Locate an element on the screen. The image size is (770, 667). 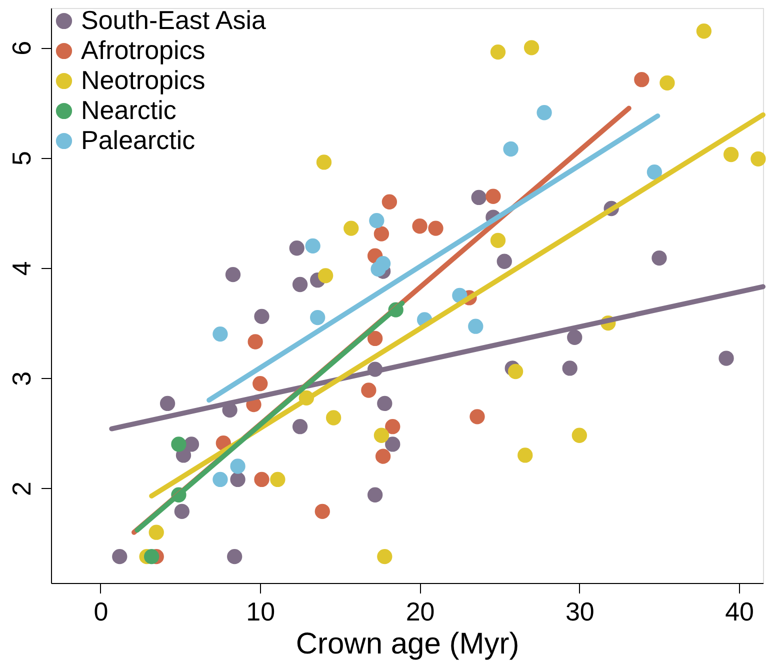
legend-label: South-East Asia is located at coordinates (174, 20).